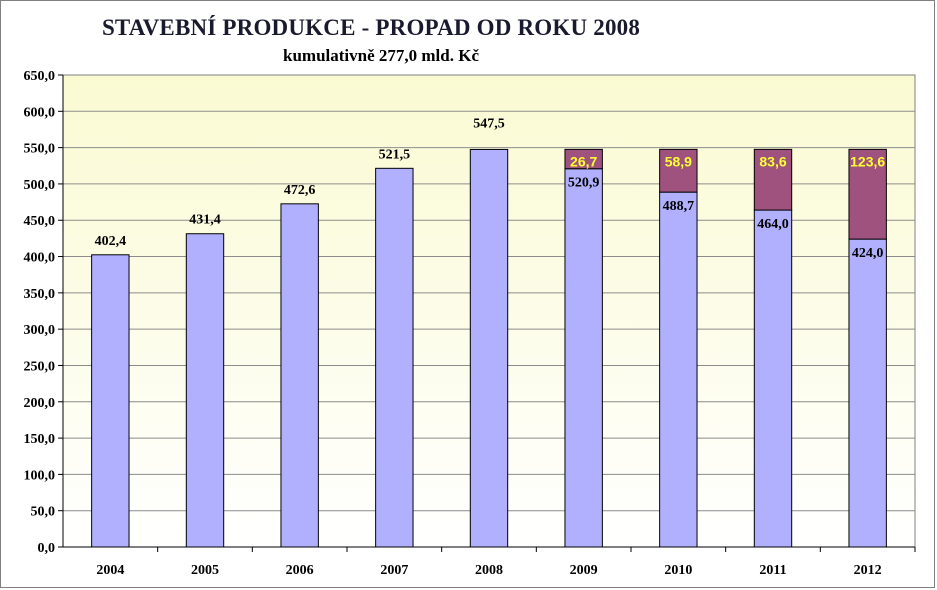  What do you see at coordinates (584, 570) in the screenshot?
I see `x-tick-label: 2009` at bounding box center [584, 570].